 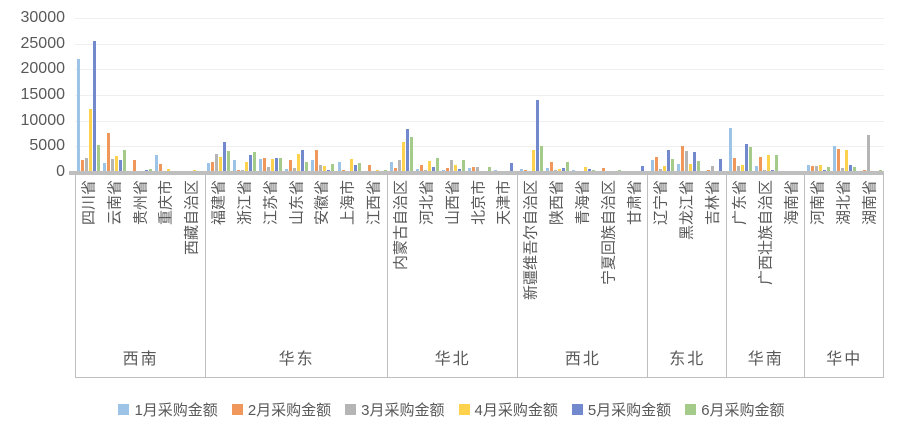 I want to click on bar-黑龙江省-6月采购金额, so click(x=698, y=166).